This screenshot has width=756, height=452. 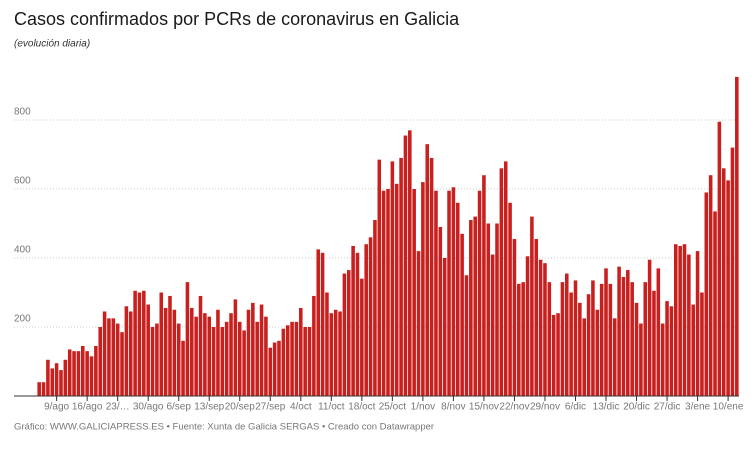 What do you see at coordinates (148, 407) in the screenshot?
I see `x-tick-label: 30/ago` at bounding box center [148, 407].